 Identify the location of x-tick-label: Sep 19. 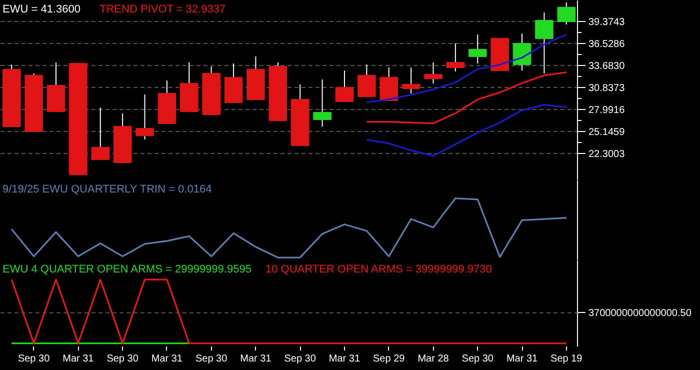
(566, 359).